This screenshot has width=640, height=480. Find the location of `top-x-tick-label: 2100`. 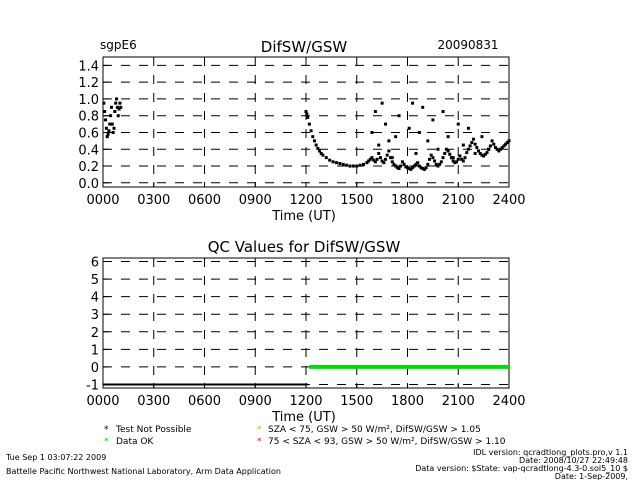

top-x-tick-label: 2100 is located at coordinates (458, 200).